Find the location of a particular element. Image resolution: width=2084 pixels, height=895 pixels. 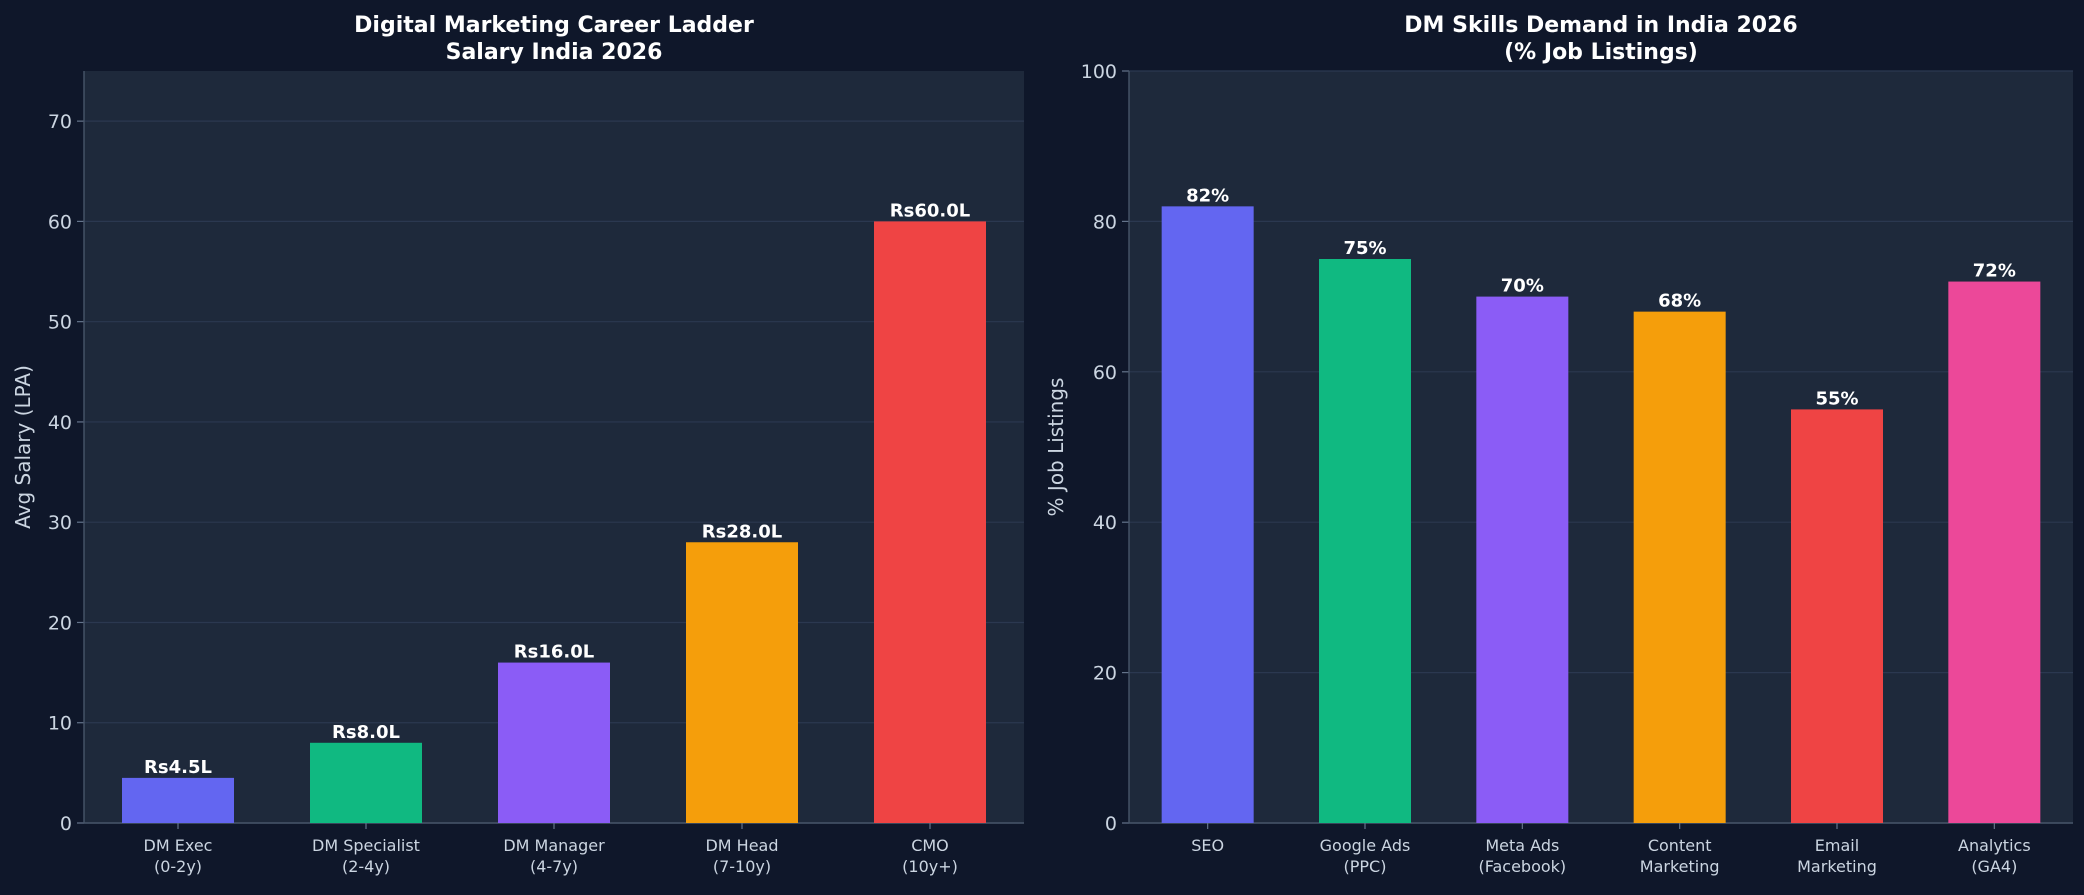

chart-title: DM Skills Demand in India 2026 is located at coordinates (1600, 25).